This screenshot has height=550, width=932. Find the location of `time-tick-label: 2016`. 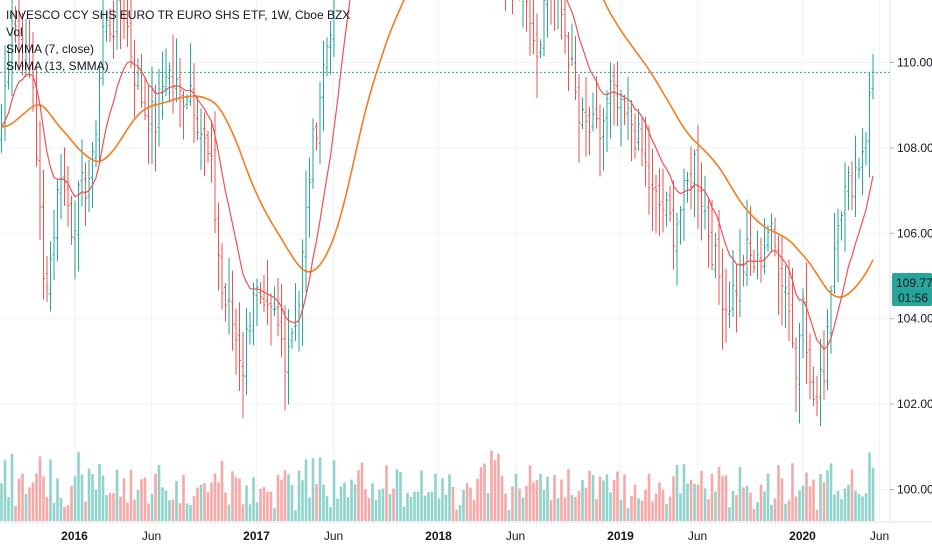

time-tick-label: 2016 is located at coordinates (74, 536).